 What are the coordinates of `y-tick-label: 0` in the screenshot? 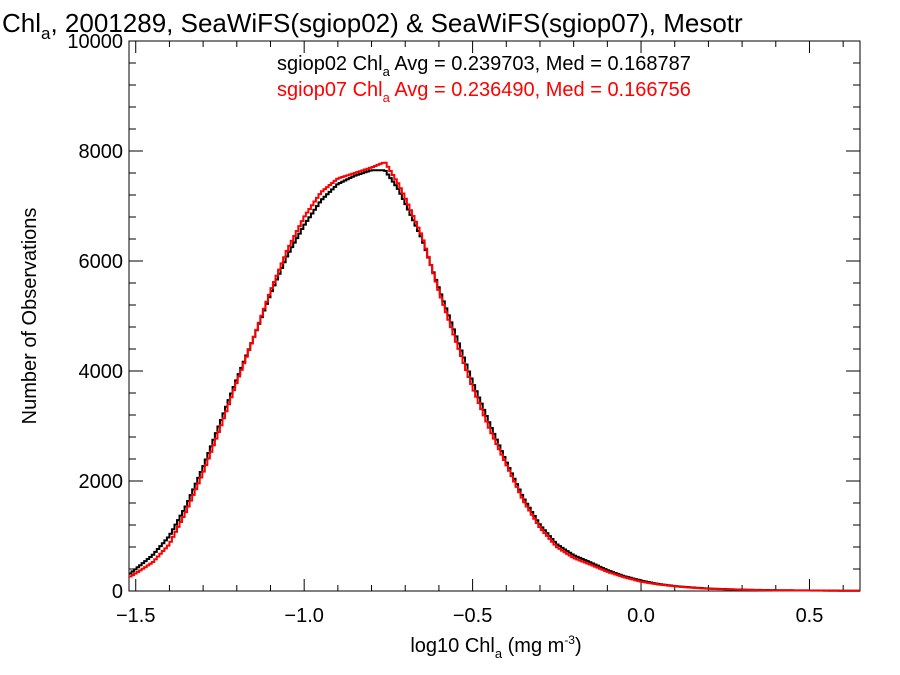 It's located at (117, 592).